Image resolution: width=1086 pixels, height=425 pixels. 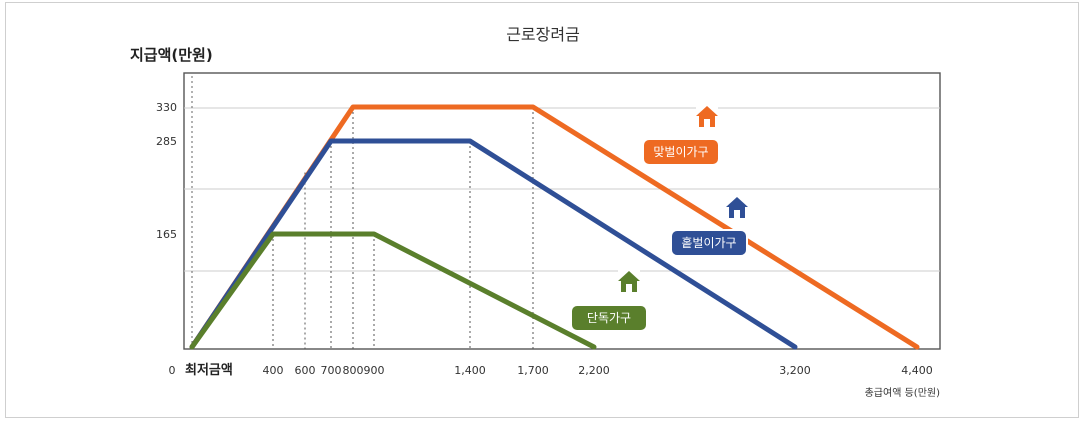 What do you see at coordinates (172, 370) in the screenshot?
I see `x-origin-label: 0` at bounding box center [172, 370].